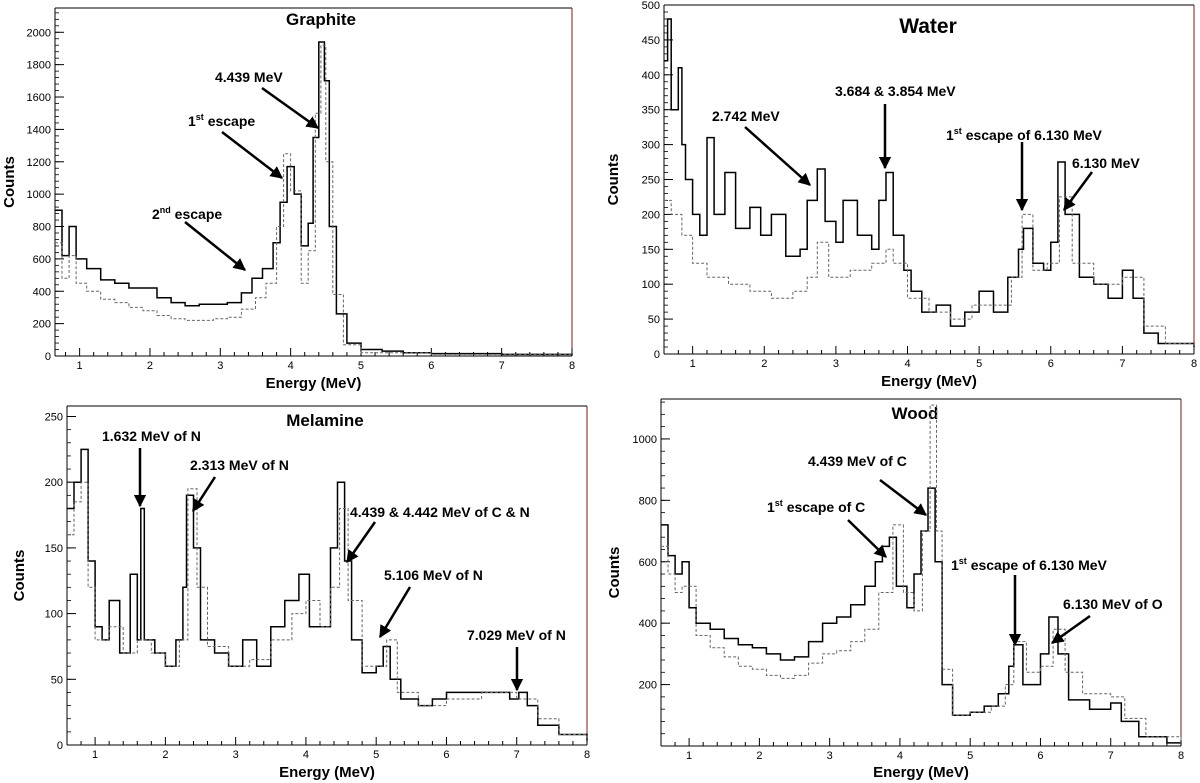 This screenshot has height=783, width=1200. What do you see at coordinates (516, 635) in the screenshot?
I see `annotation-label: 7.029 MeV of N` at bounding box center [516, 635].